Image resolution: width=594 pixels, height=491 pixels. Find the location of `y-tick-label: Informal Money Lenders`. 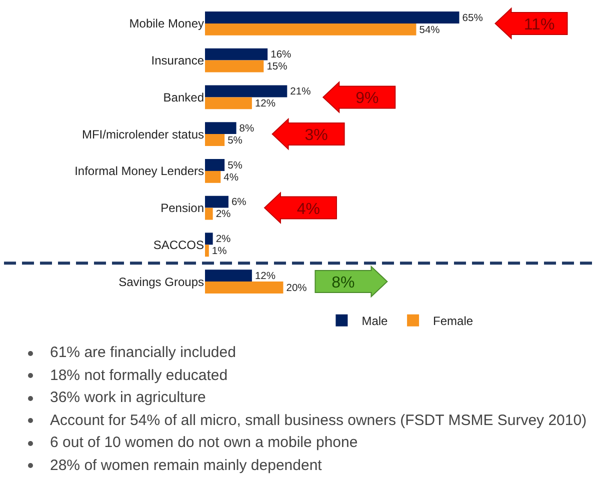

y-tick-label: Informal Money Lenders is located at coordinates (139, 171).